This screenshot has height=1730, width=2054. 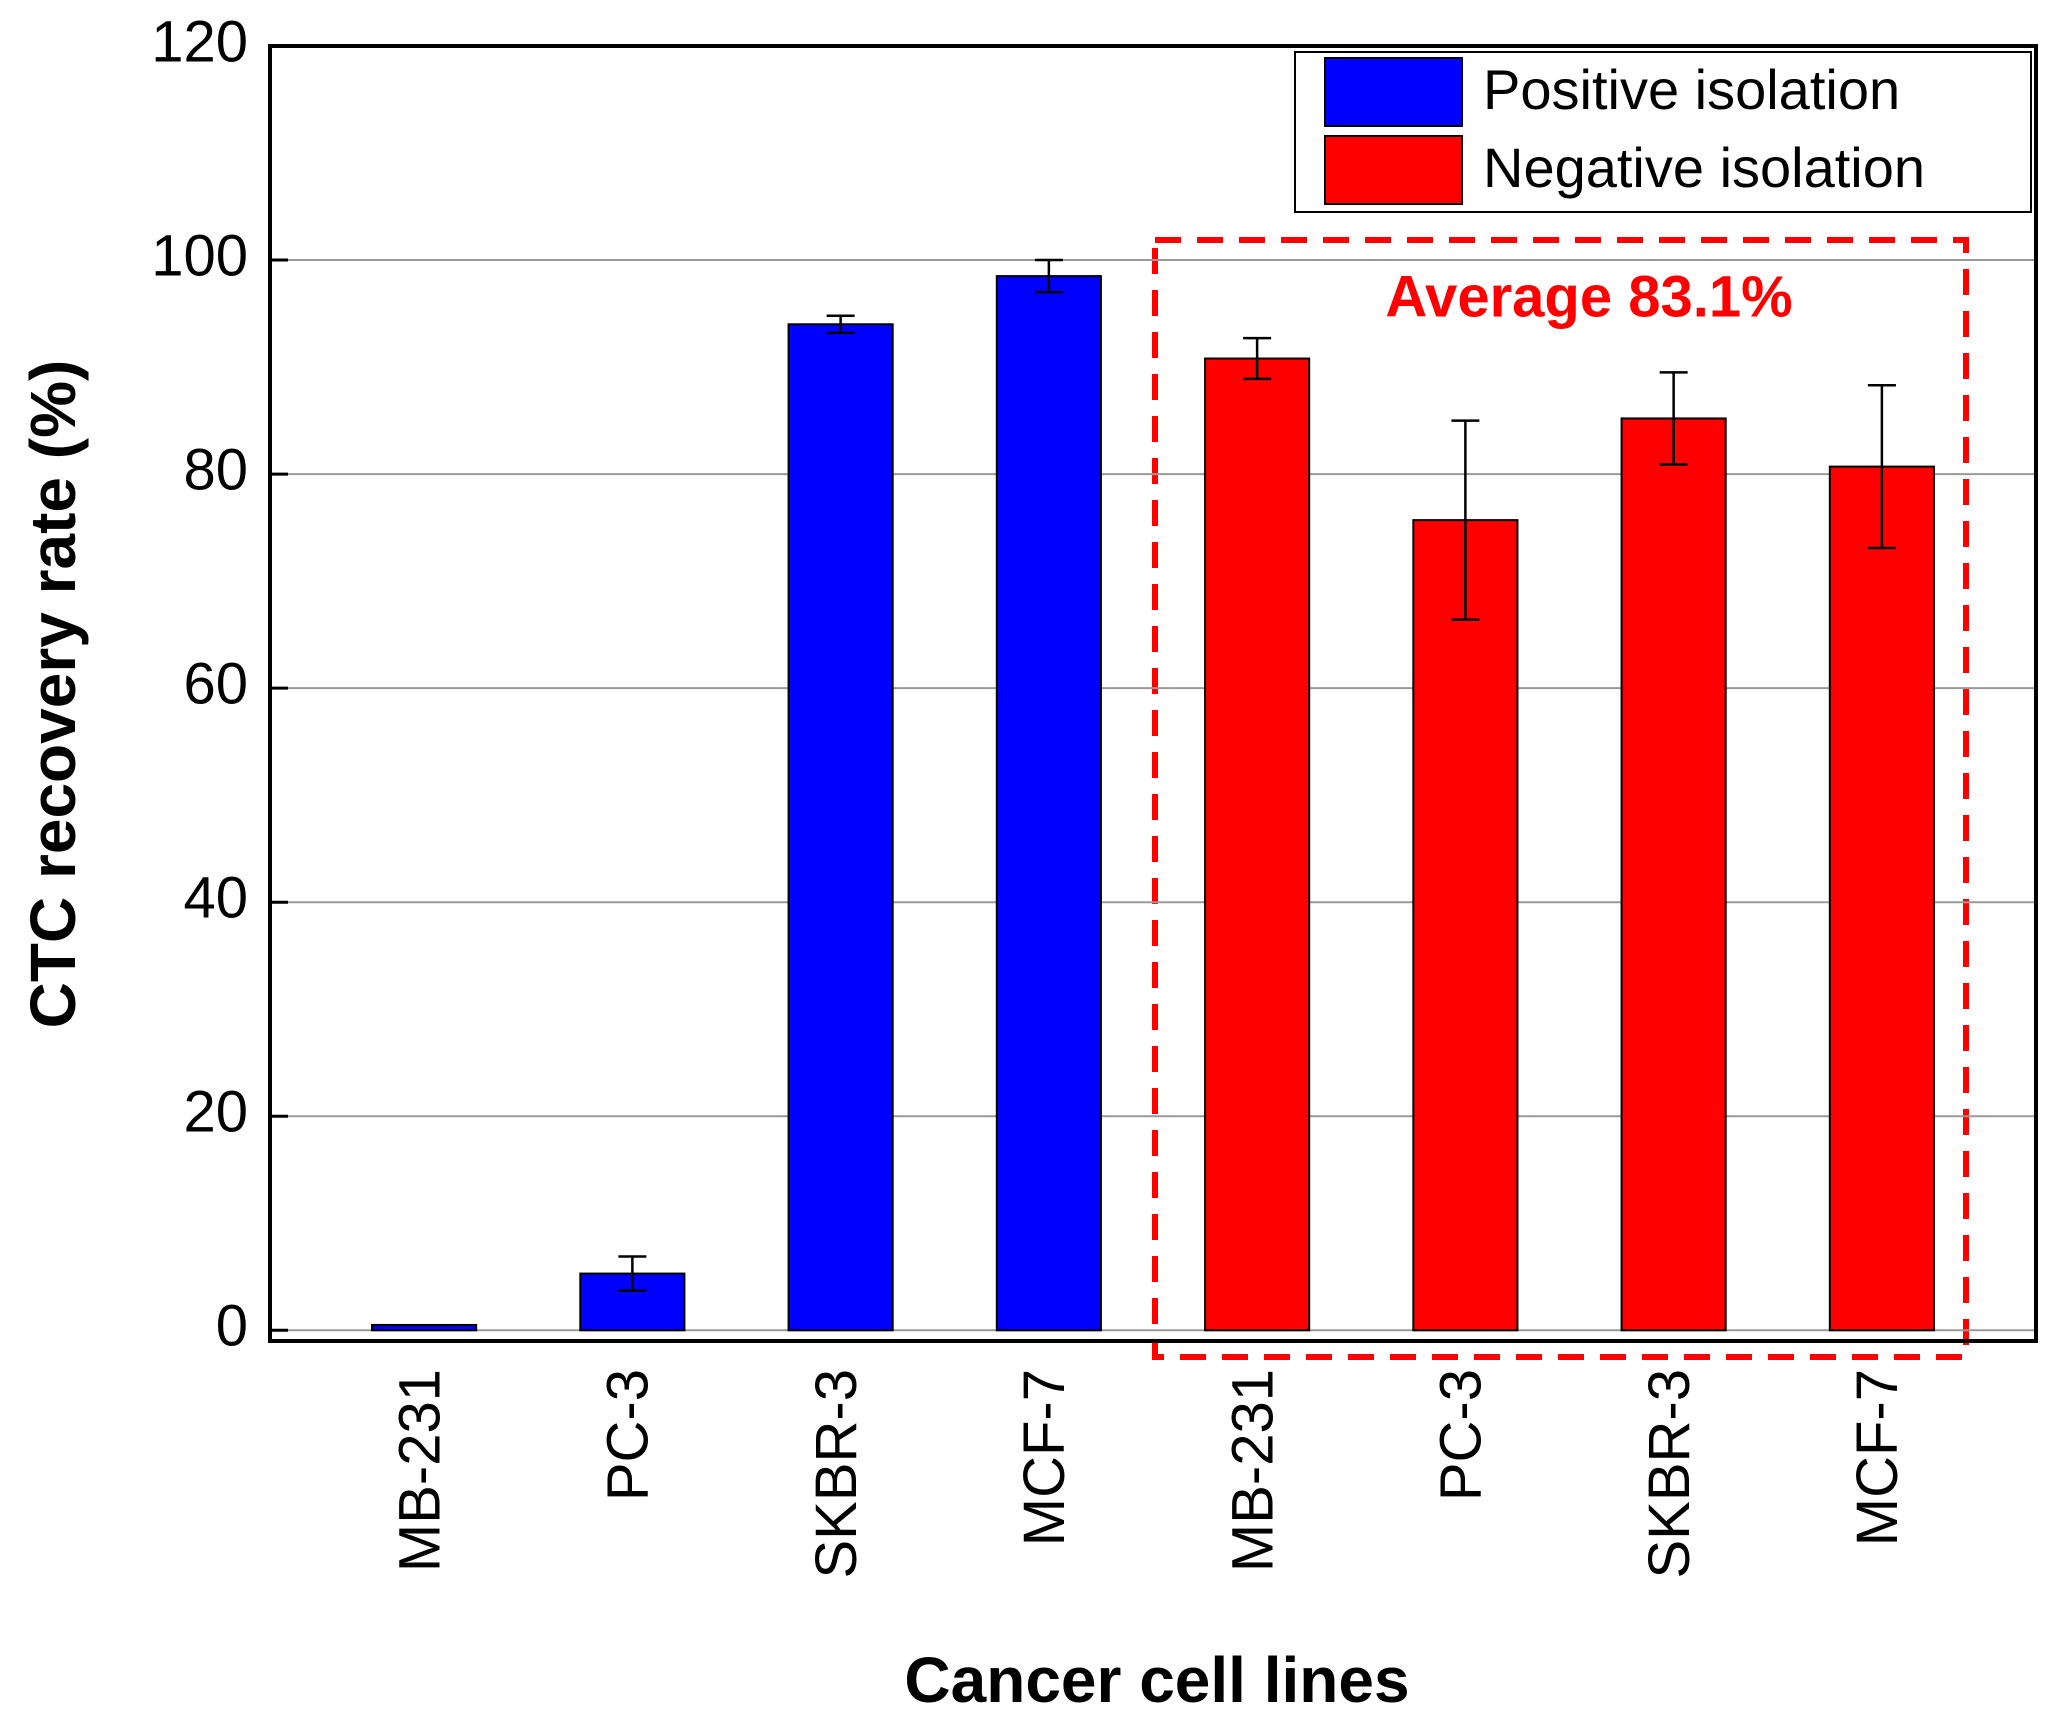 What do you see at coordinates (1691, 89) in the screenshot?
I see `legend-label: Positive isolation` at bounding box center [1691, 89].